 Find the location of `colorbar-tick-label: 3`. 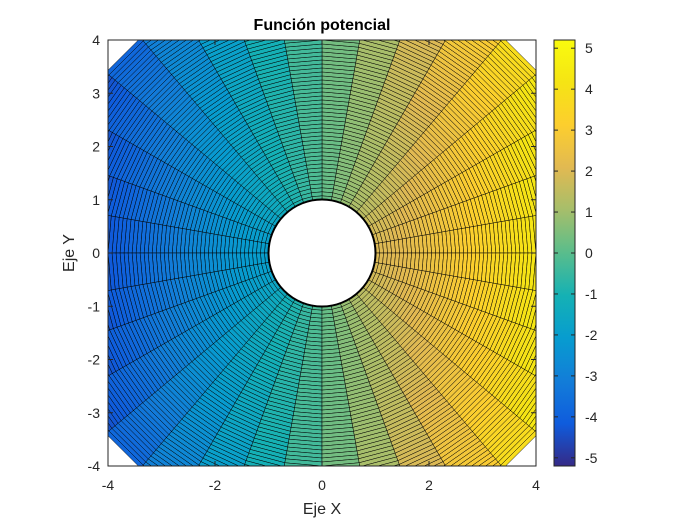

colorbar-tick-label: 3 is located at coordinates (589, 130).